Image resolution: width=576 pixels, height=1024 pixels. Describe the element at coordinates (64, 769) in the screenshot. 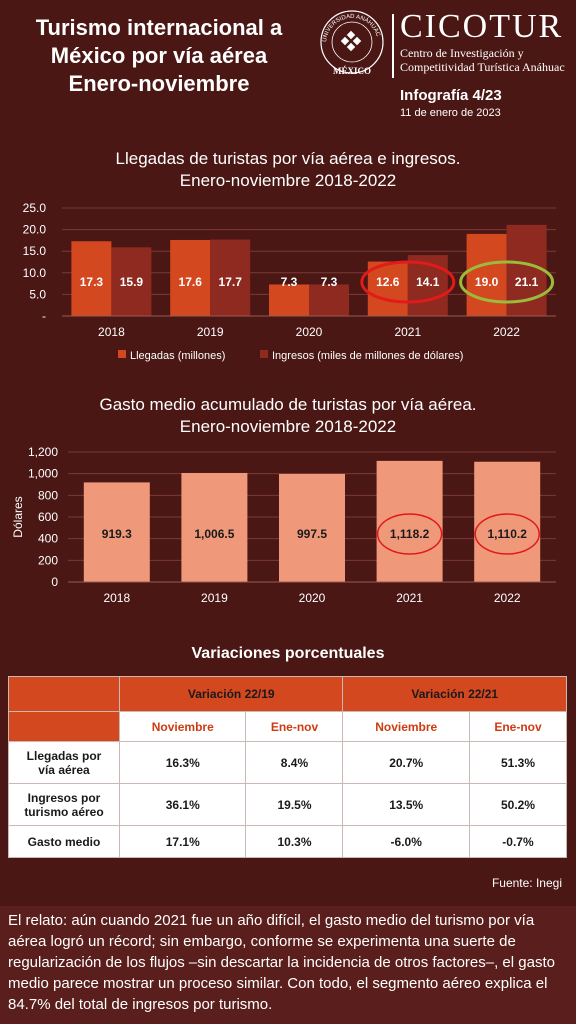

I see `row-label-line: vía aérea` at that location.